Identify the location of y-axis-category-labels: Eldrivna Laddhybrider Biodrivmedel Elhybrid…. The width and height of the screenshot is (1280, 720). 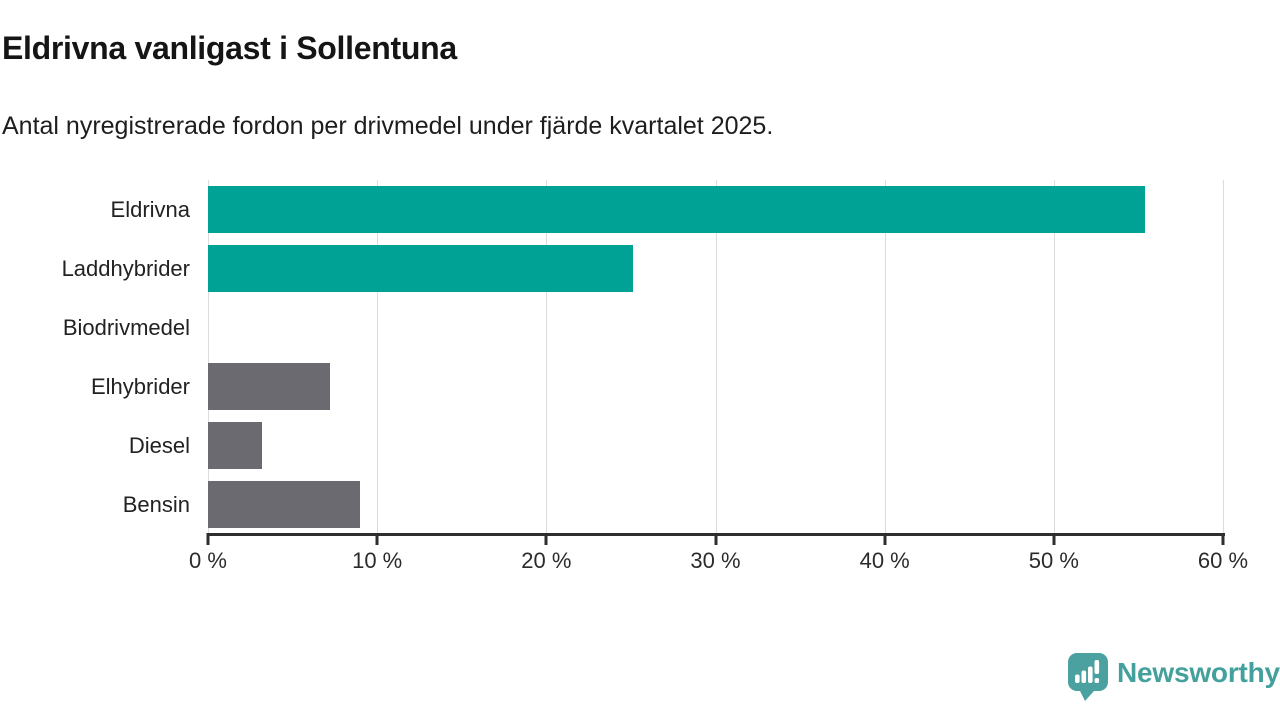
(95, 357).